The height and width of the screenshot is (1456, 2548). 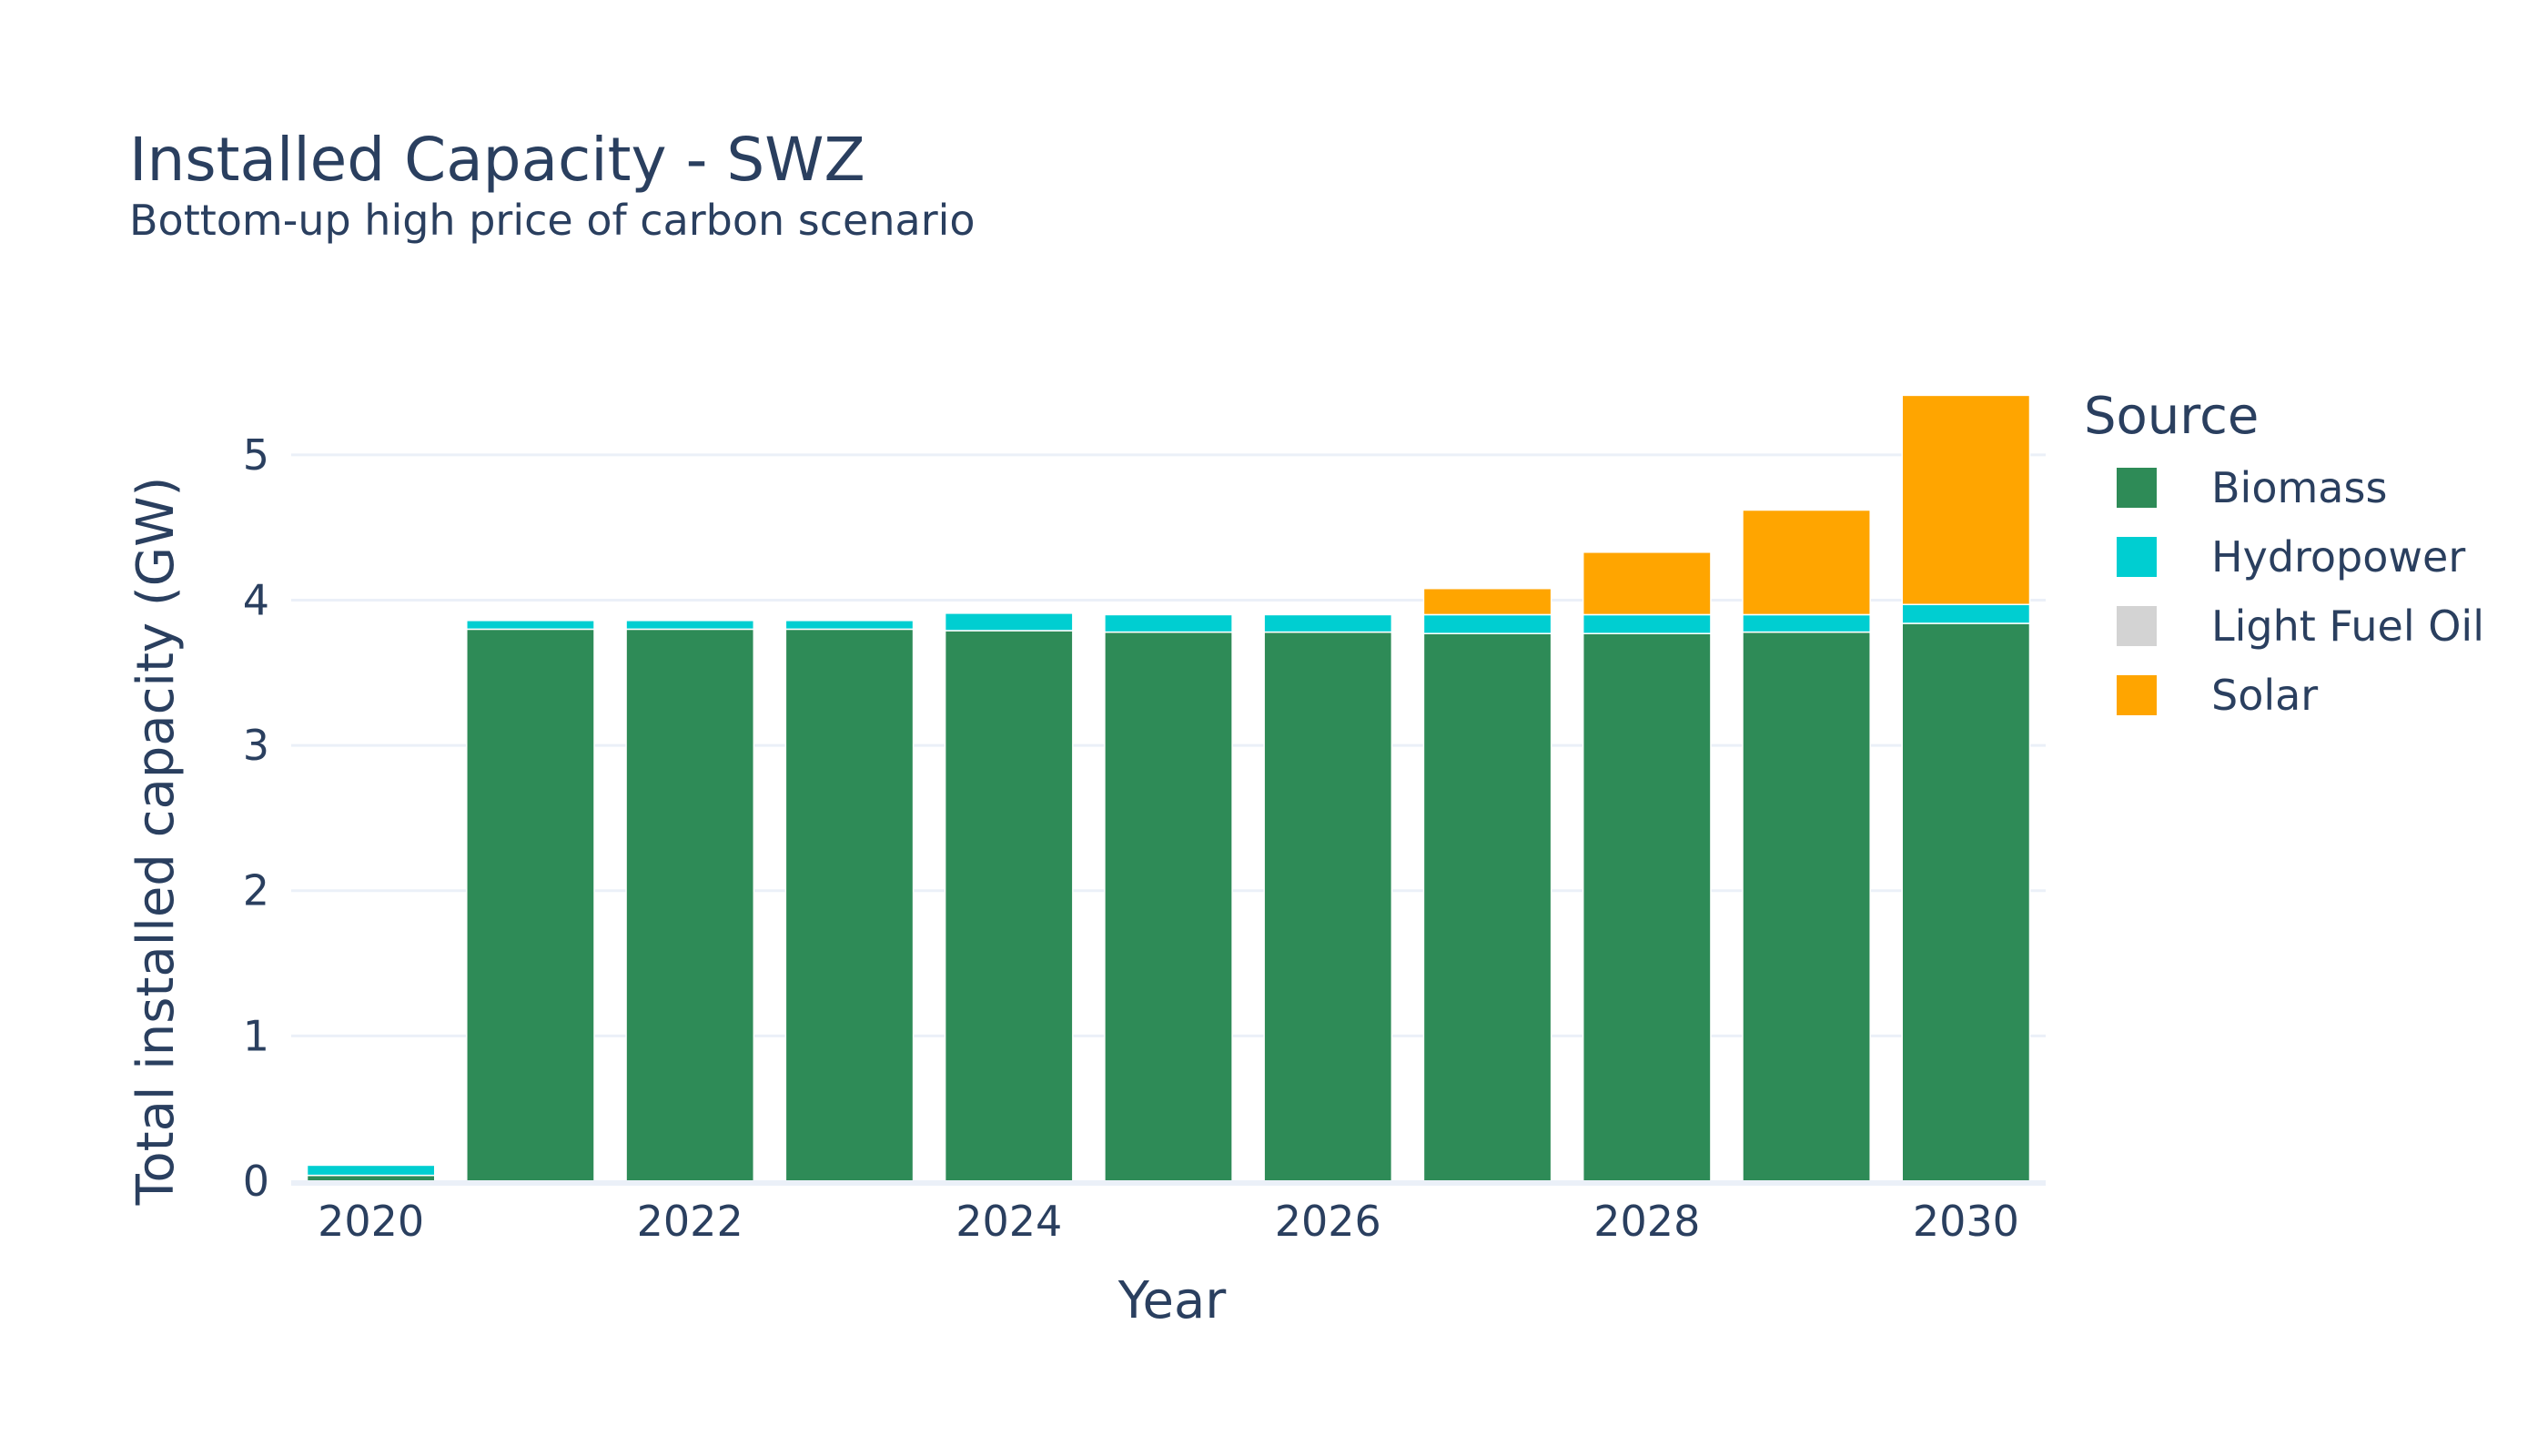 I want to click on x-axis-label: Year, so click(x=1173, y=1300).